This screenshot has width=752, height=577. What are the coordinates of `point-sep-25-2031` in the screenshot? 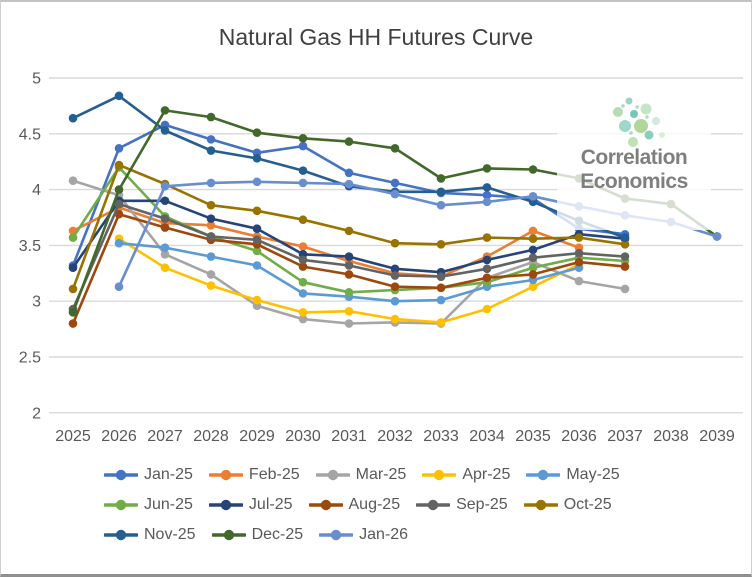 It's located at (349, 265).